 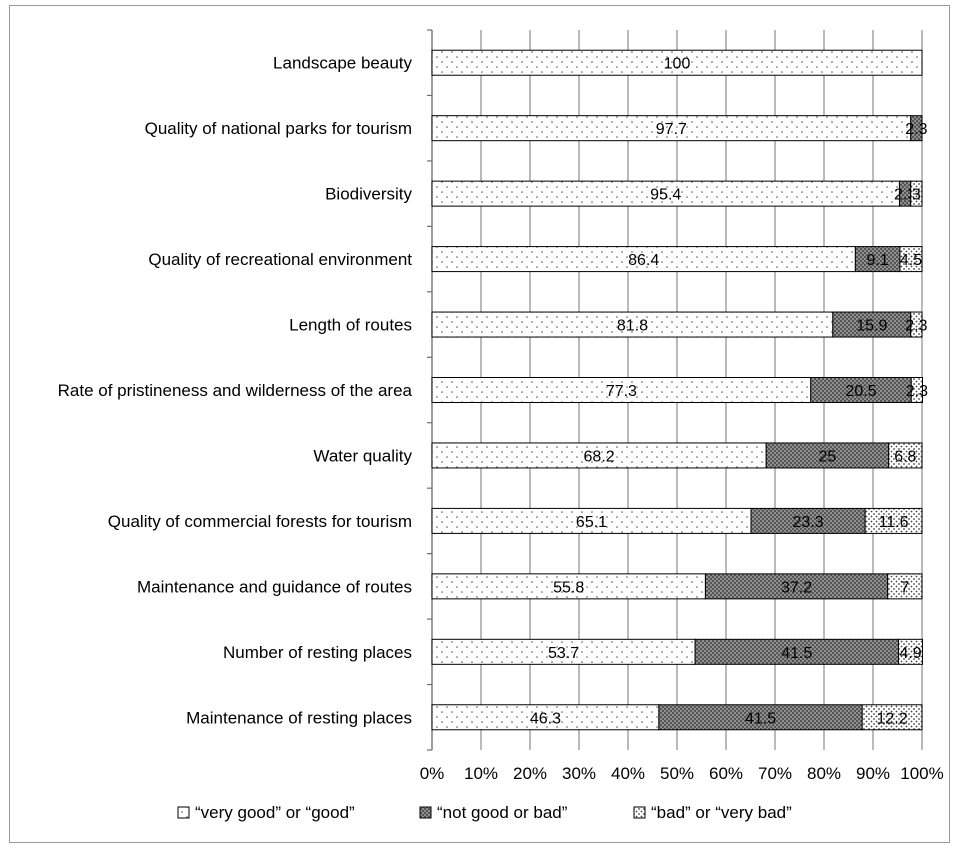 I want to click on value-label-quality-of-commercial-forests-for-tourism-series-1: 65.1, so click(x=591, y=522).